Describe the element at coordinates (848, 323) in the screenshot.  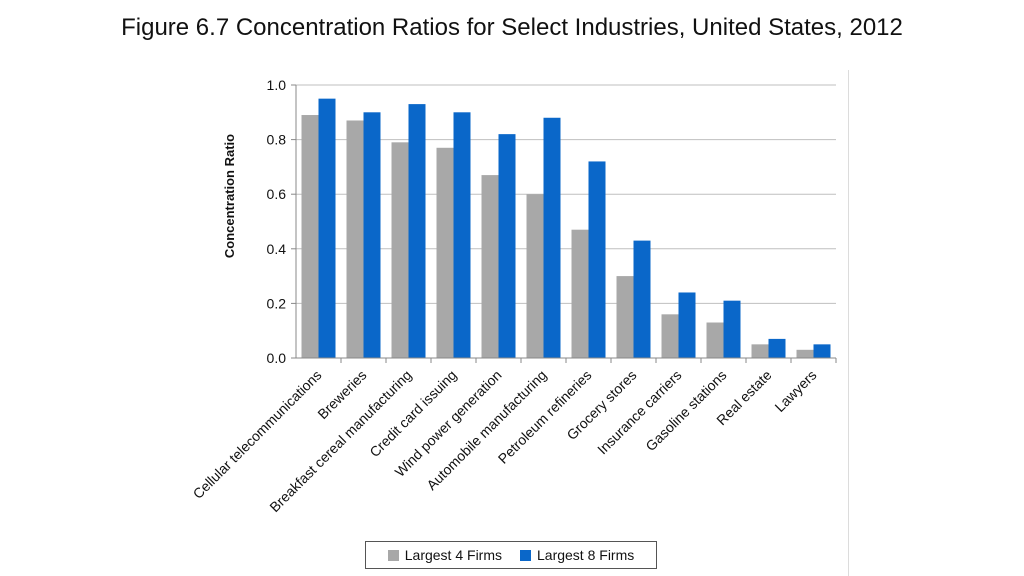
I see `divider-line` at that location.